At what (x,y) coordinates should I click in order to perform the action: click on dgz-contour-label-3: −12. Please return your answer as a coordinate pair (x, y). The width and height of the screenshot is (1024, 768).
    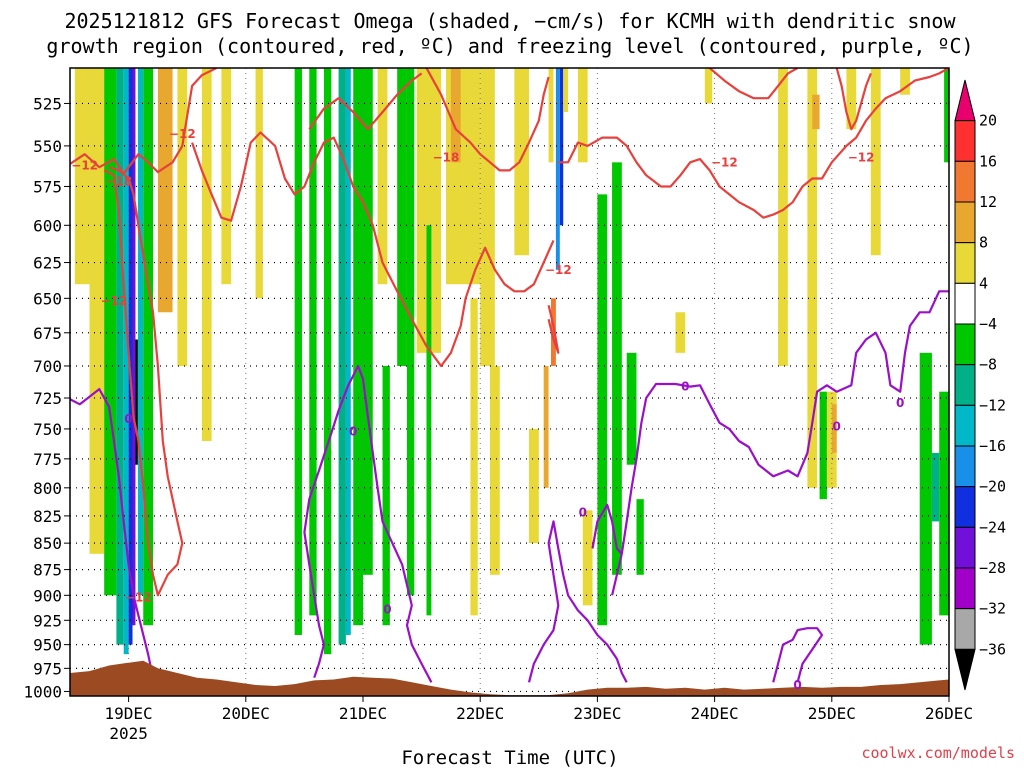
    Looking at the image, I should click on (114, 301).